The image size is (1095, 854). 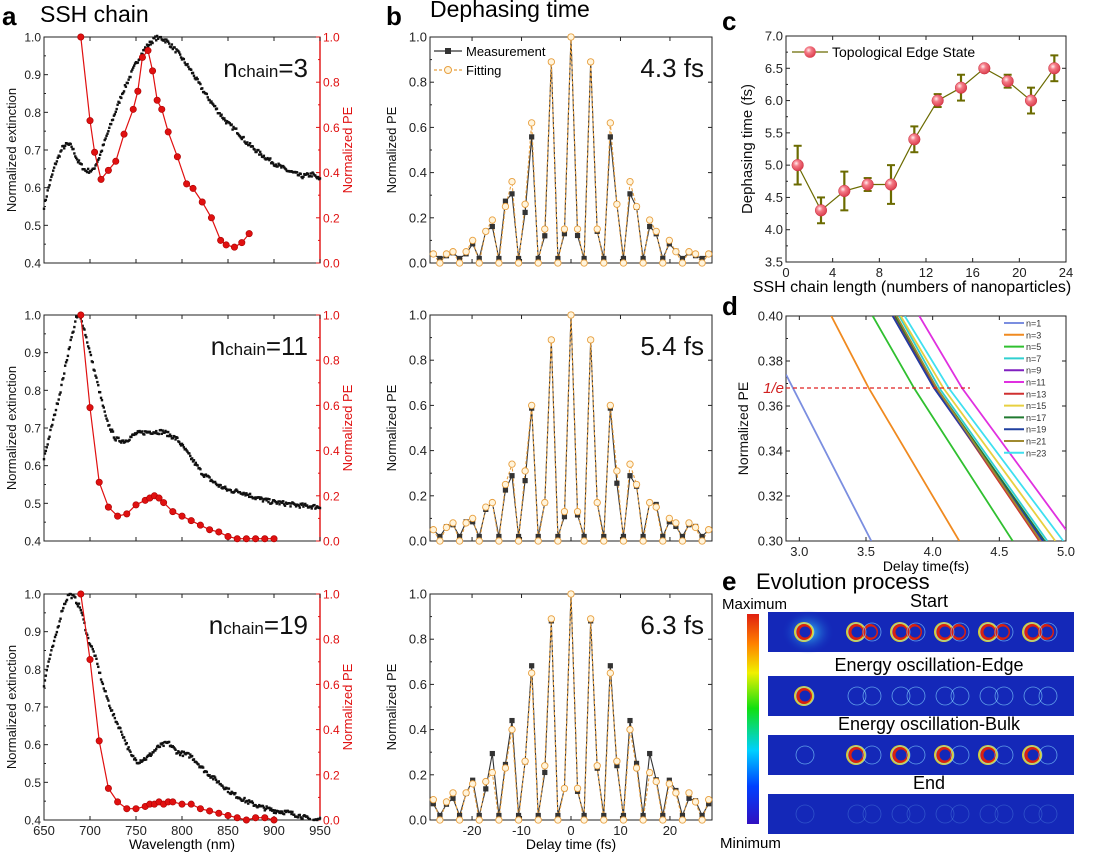 What do you see at coordinates (929, 601) in the screenshot?
I see `frame-label: Start` at bounding box center [929, 601].